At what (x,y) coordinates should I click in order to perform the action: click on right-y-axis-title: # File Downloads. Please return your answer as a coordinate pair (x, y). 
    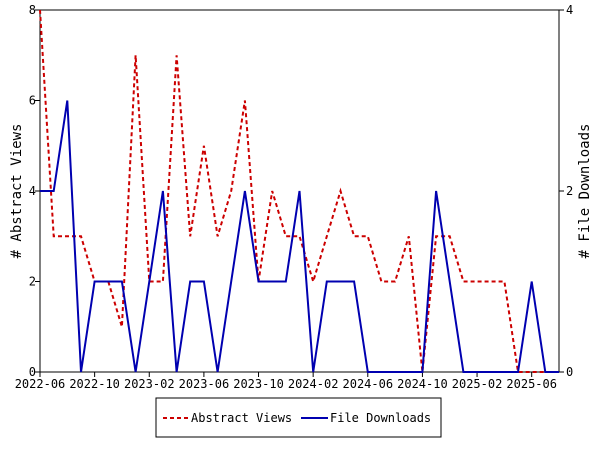
    Looking at the image, I should click on (585, 191).